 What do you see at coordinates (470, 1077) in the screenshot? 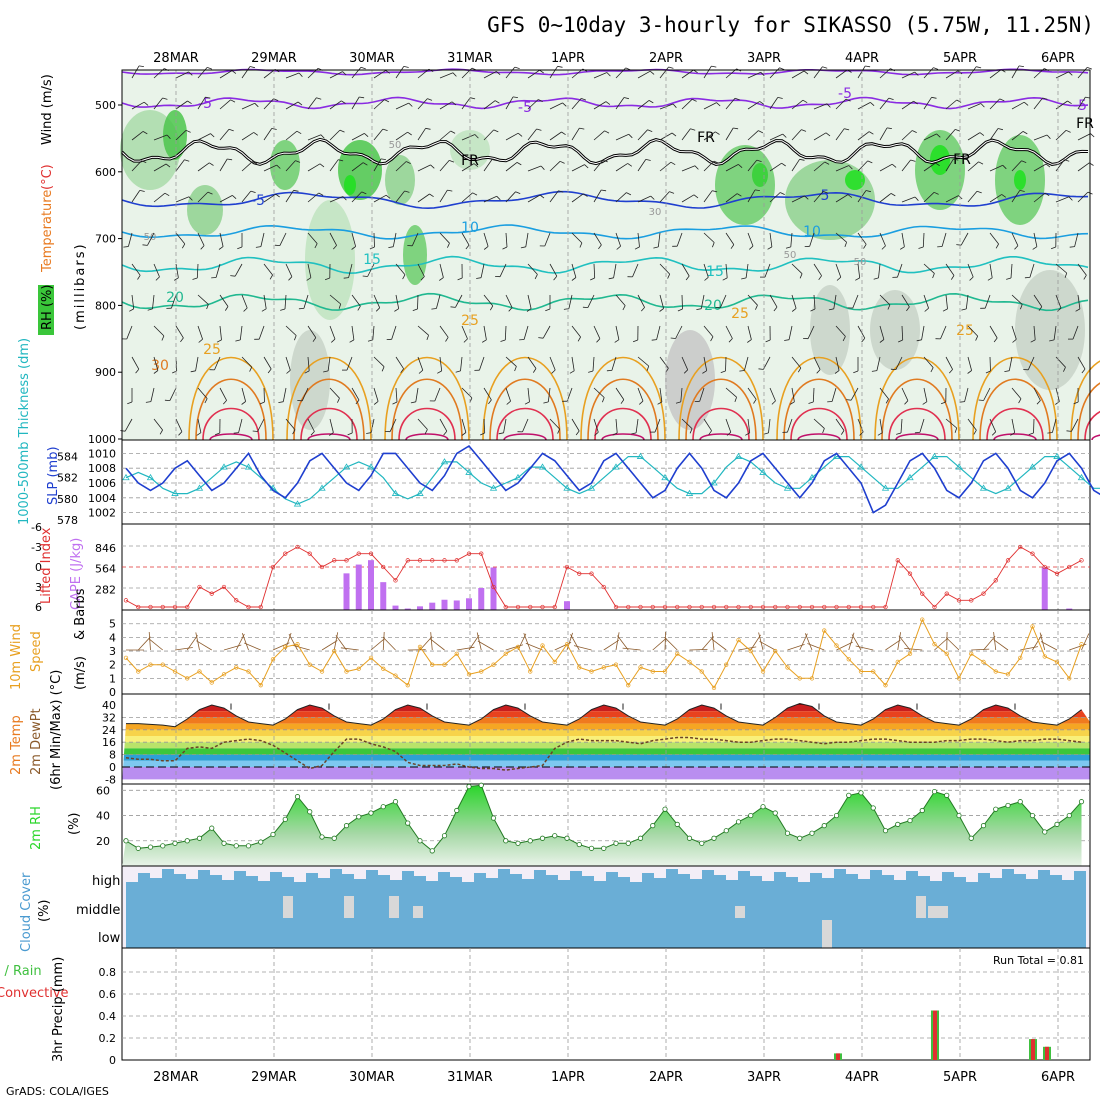
I see `bottom-date-label: 31MAR` at bounding box center [470, 1077].